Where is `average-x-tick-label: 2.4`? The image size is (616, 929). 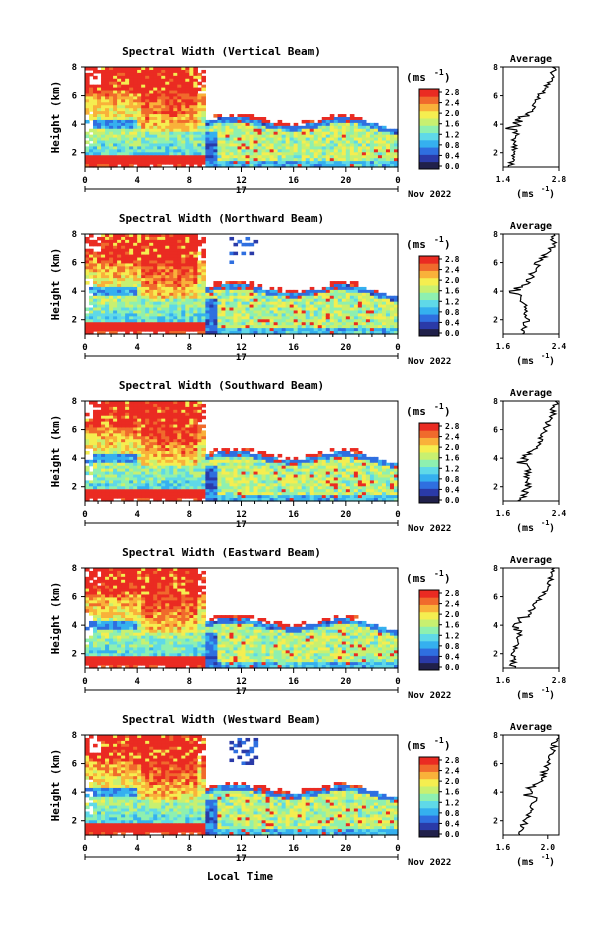
average-x-tick-label: 2.4 is located at coordinates (559, 513).